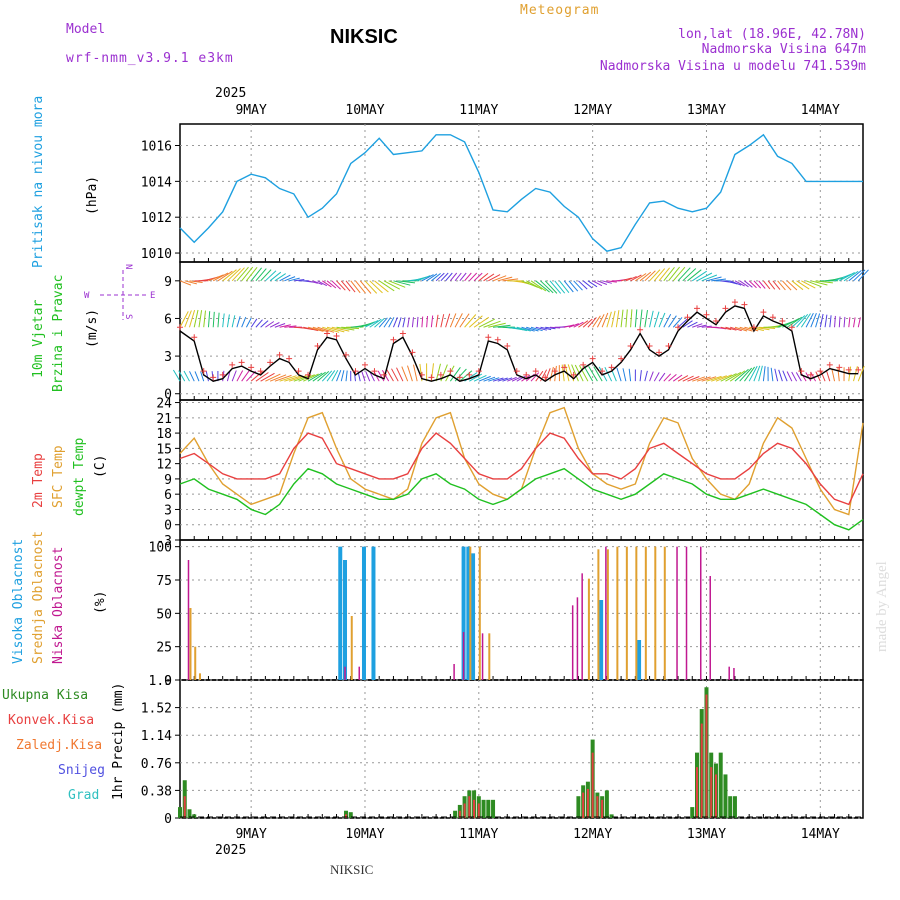 The width and height of the screenshot is (900, 900). Describe the element at coordinates (58, 476) in the screenshot. I see `sfc-label: SFC Temp` at that location.